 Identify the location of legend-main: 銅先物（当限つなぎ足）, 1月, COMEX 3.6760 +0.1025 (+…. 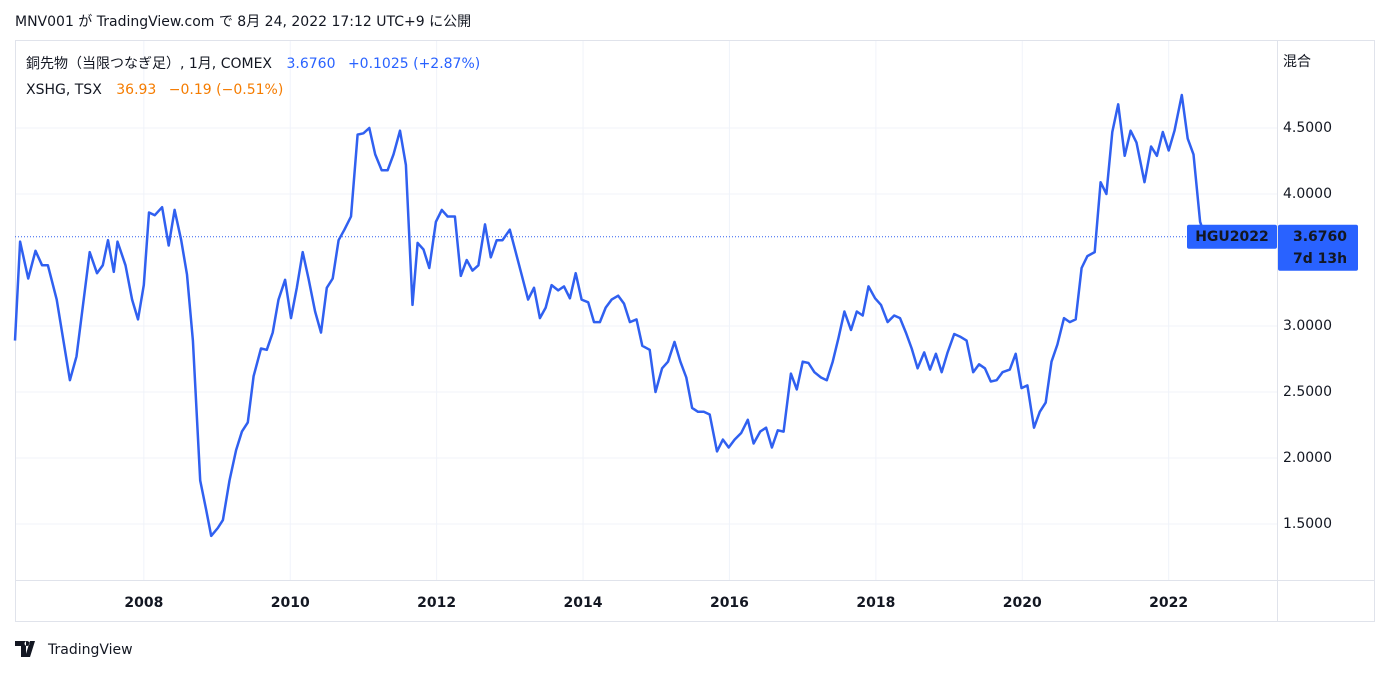
(253, 64).